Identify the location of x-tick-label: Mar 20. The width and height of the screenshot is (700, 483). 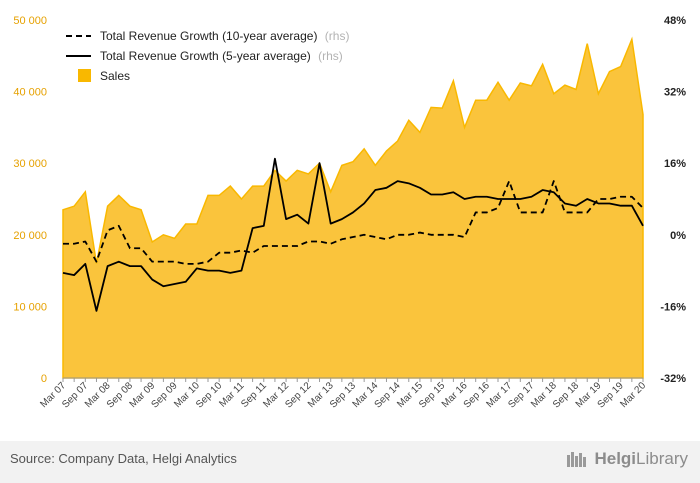
(633, 395).